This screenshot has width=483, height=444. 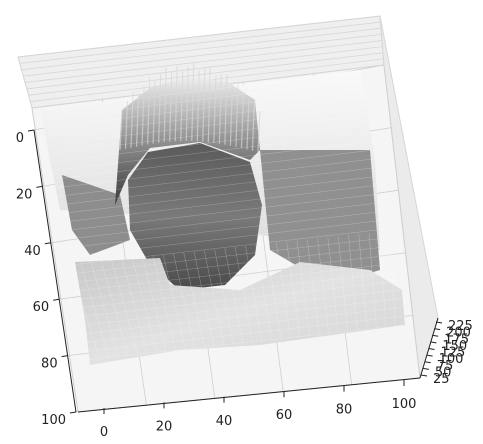 I want to click on y-tick-label: 40, so click(x=32, y=251).